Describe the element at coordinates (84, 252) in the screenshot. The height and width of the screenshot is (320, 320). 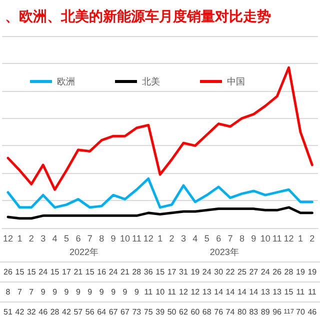
I see `text: 2022年` at that location.